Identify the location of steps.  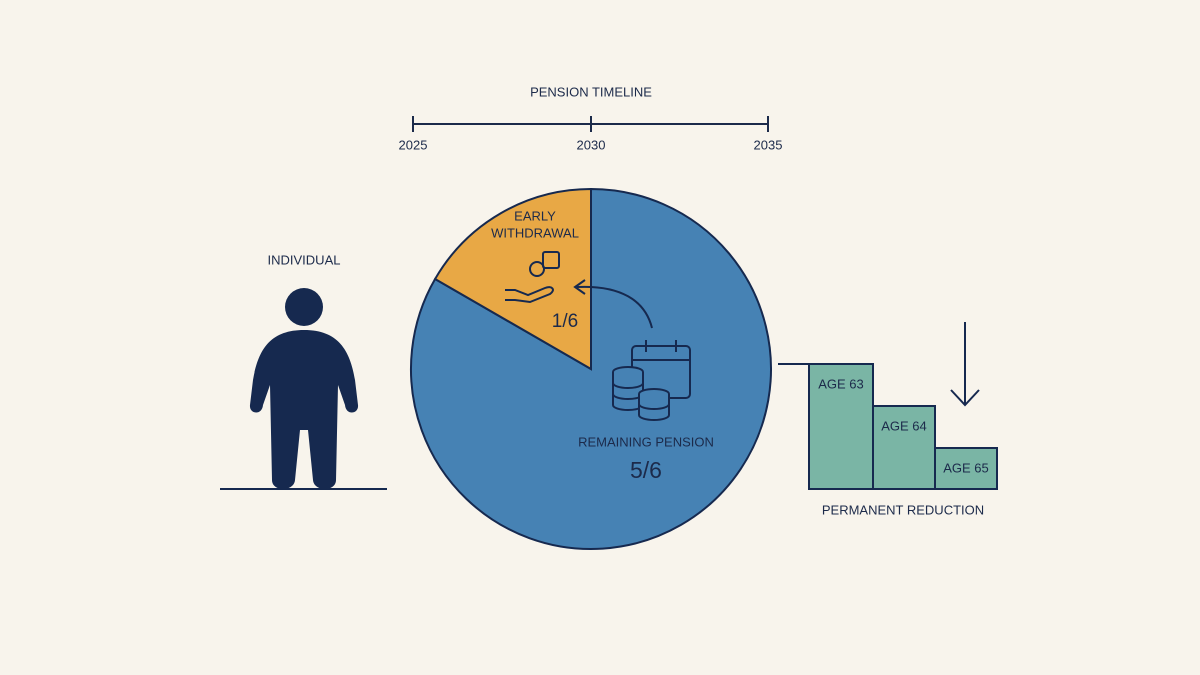
(903, 426).